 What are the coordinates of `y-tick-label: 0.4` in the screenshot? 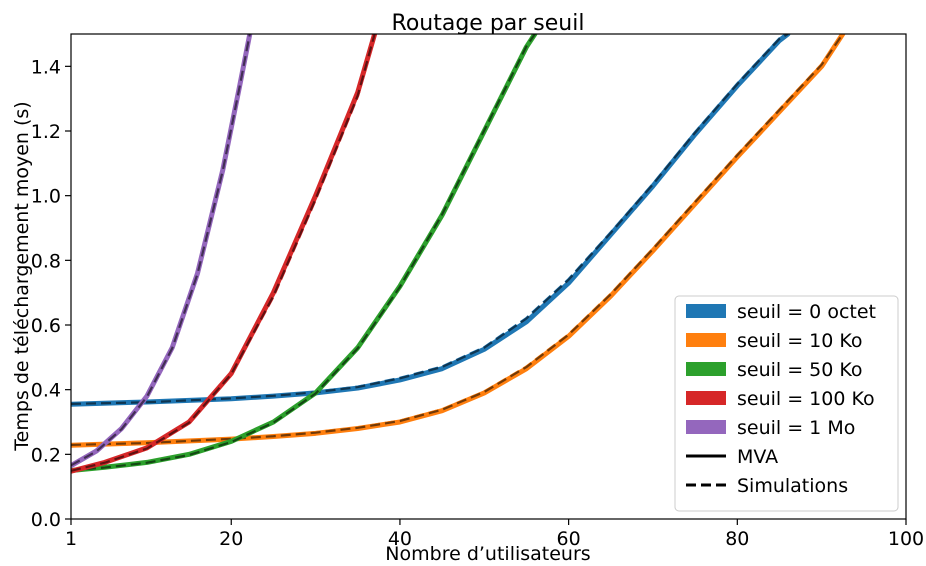 It's located at (46, 391).